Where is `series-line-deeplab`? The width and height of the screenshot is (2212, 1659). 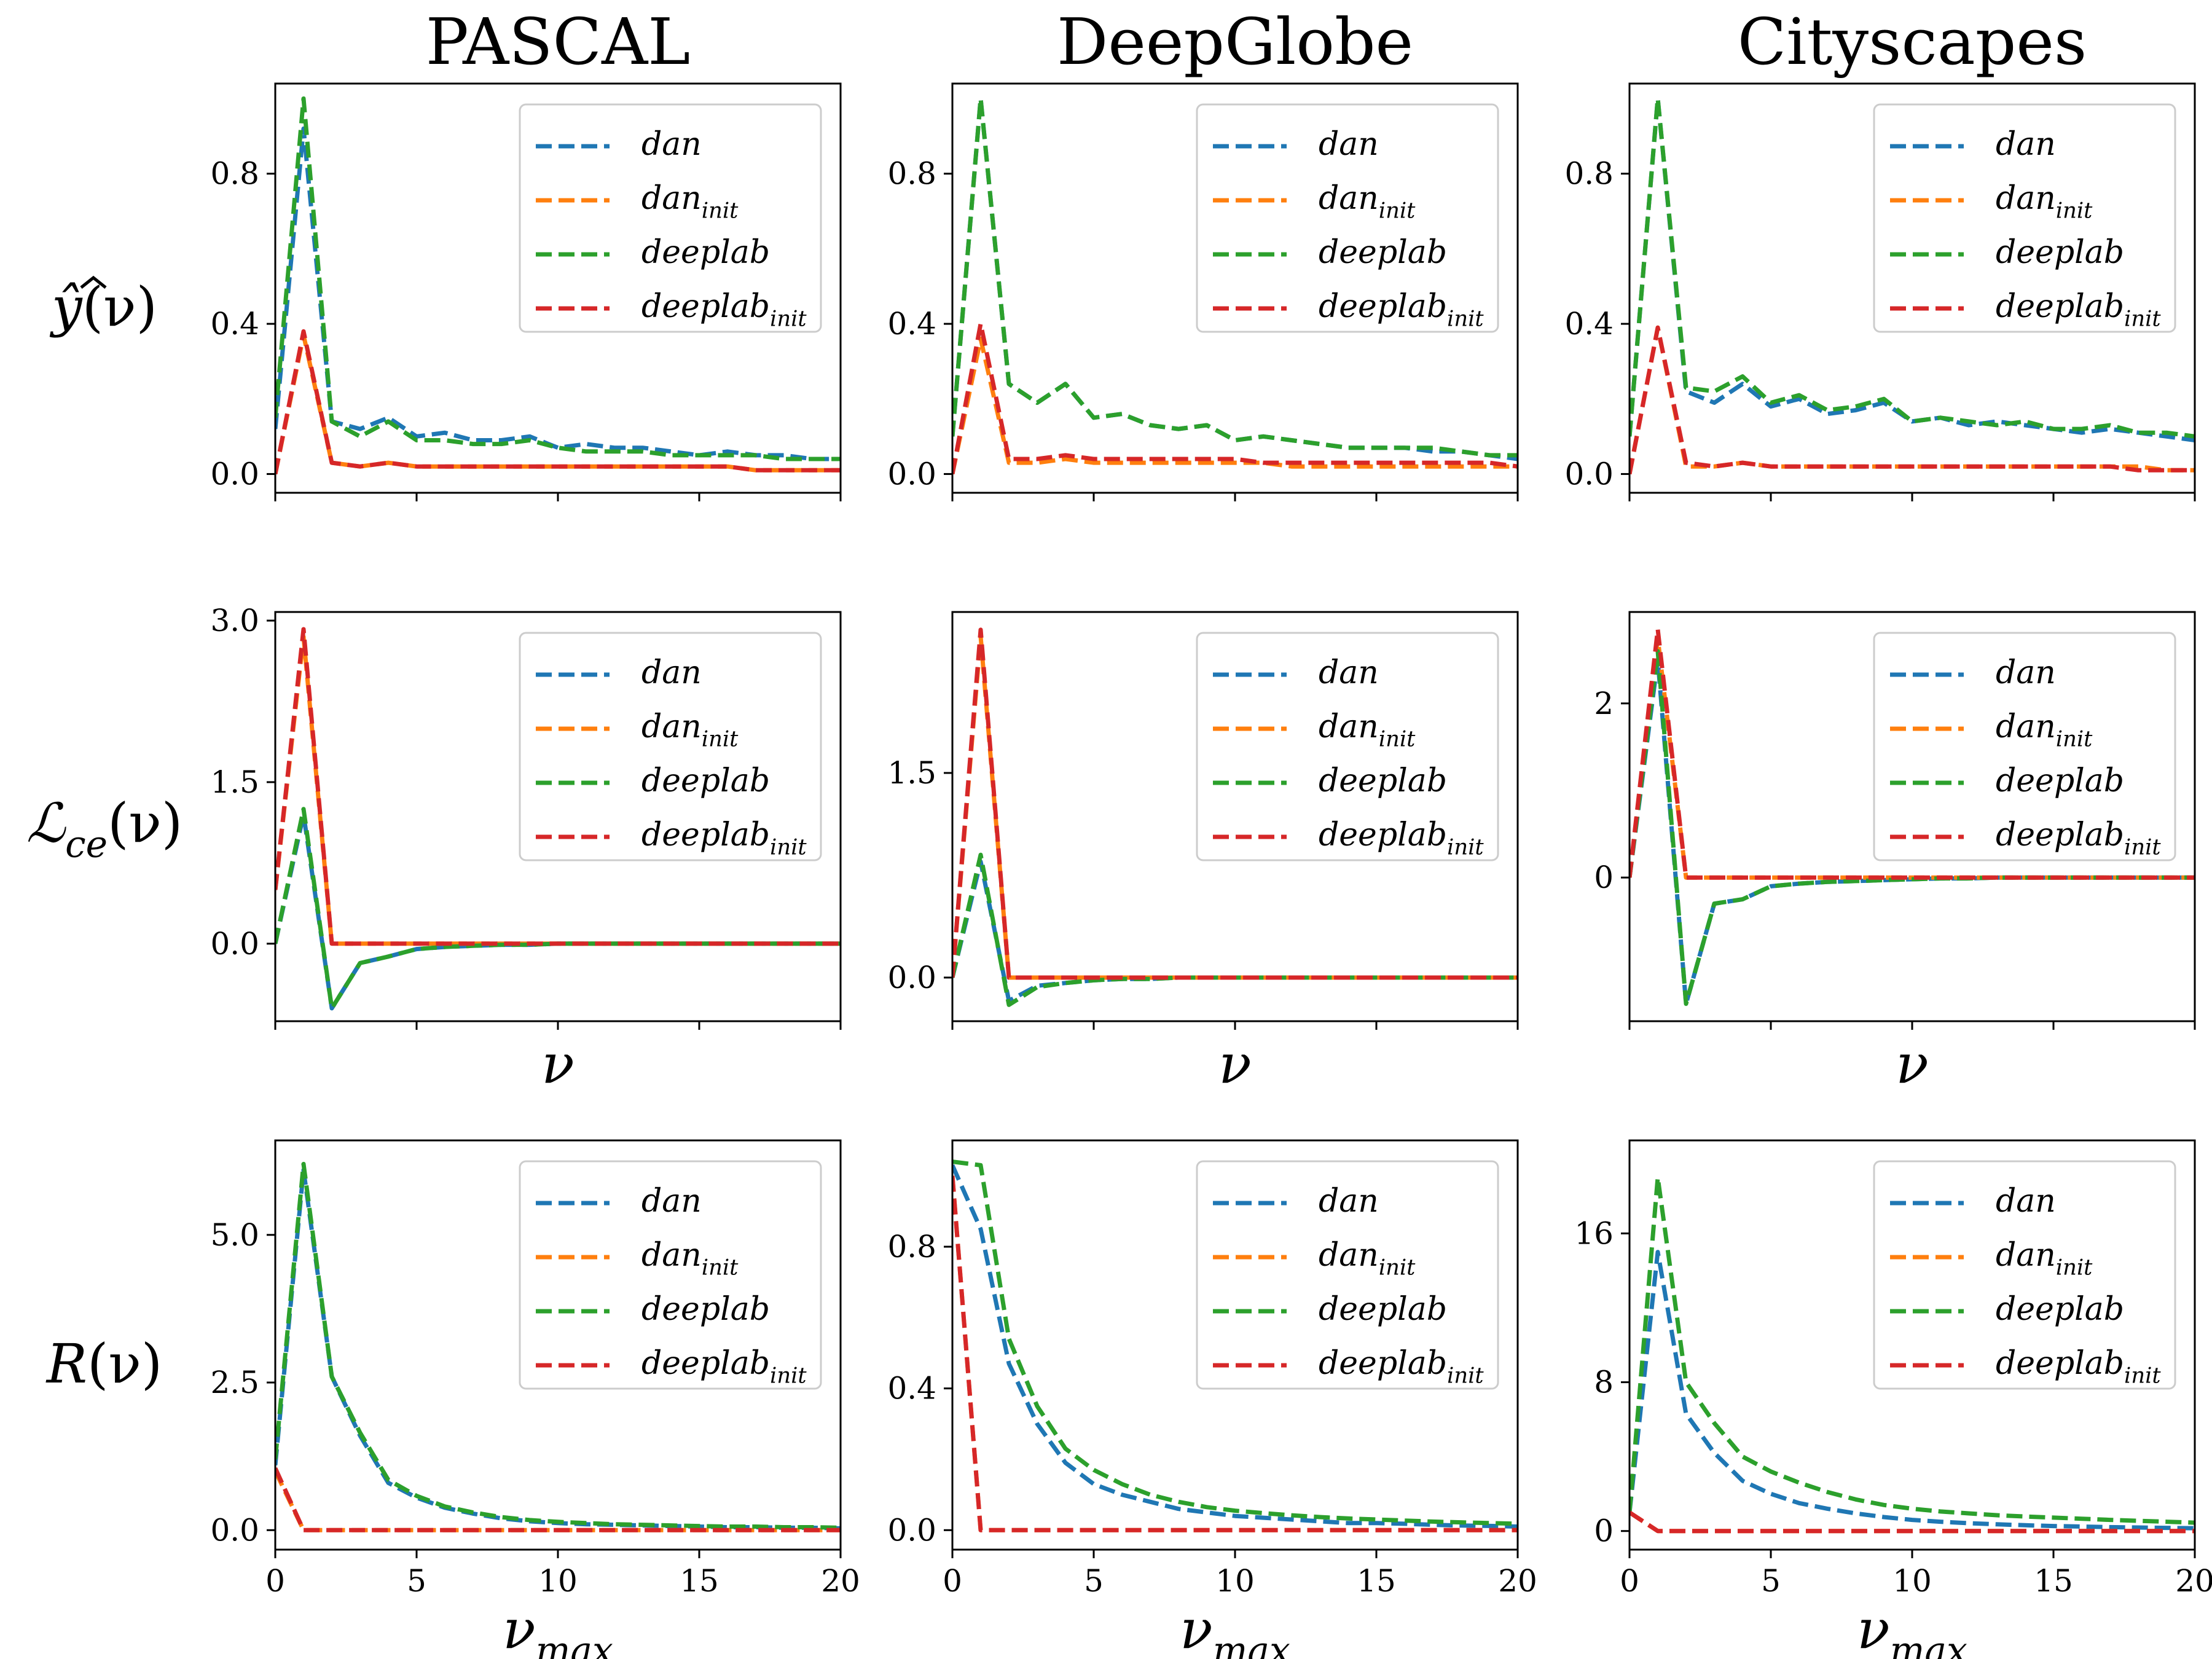 series-line-deeplab is located at coordinates (558, 278).